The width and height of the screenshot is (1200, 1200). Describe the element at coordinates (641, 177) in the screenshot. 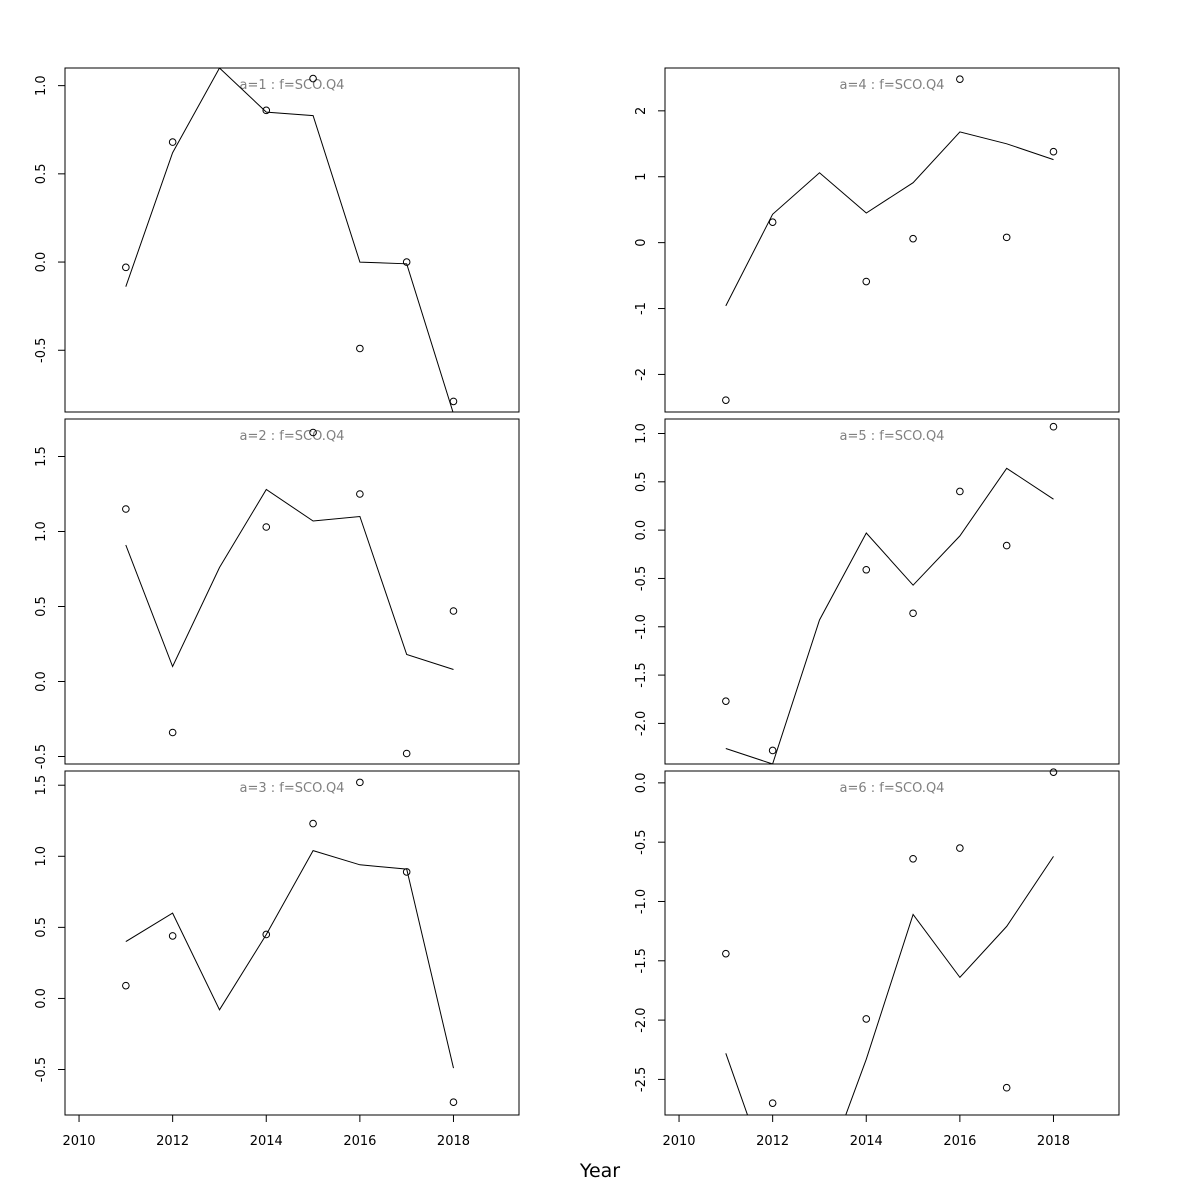

I see `y-tick-label: 1` at that location.